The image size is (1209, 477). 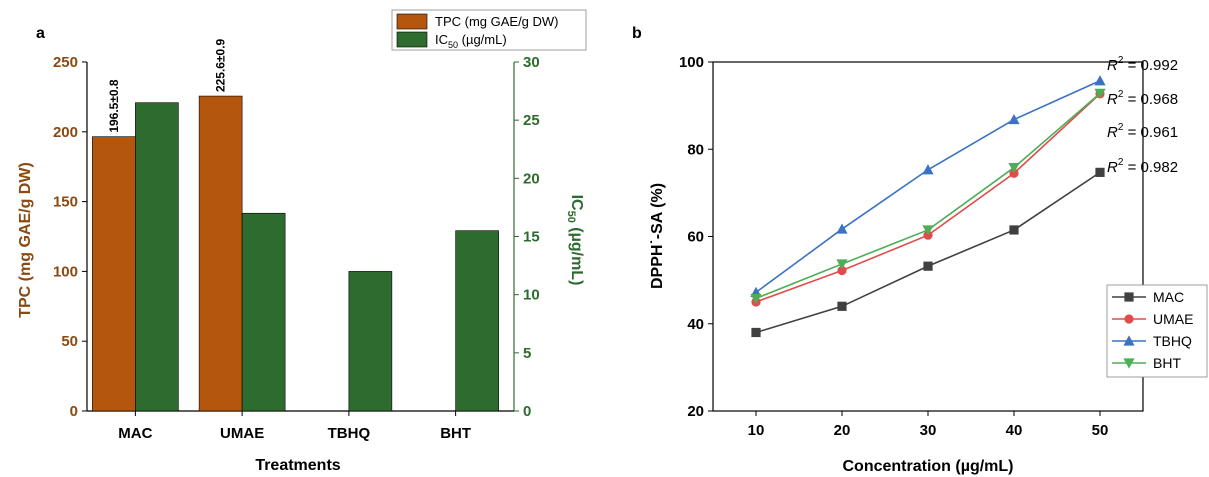 What do you see at coordinates (1129, 340) in the screenshot?
I see `legend-marker-tbhq` at bounding box center [1129, 340].